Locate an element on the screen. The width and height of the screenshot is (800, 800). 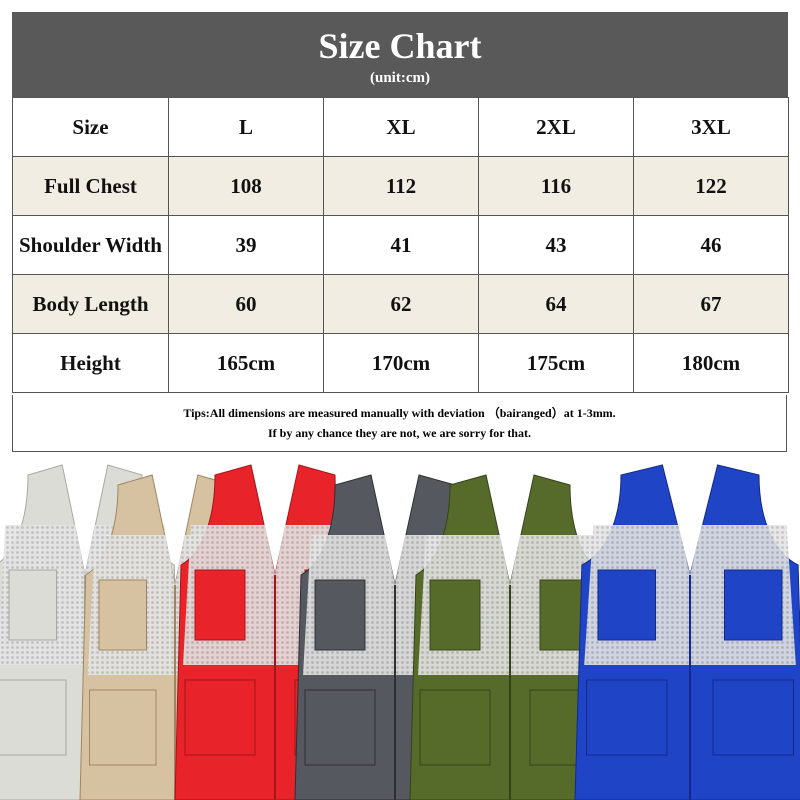
table-cell: XL is located at coordinates (401, 127).